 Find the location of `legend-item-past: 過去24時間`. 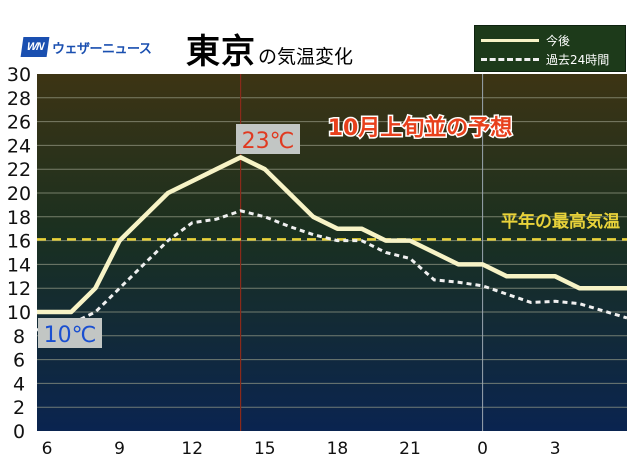

legend-item-past: 過去24時間 is located at coordinates (545, 59).